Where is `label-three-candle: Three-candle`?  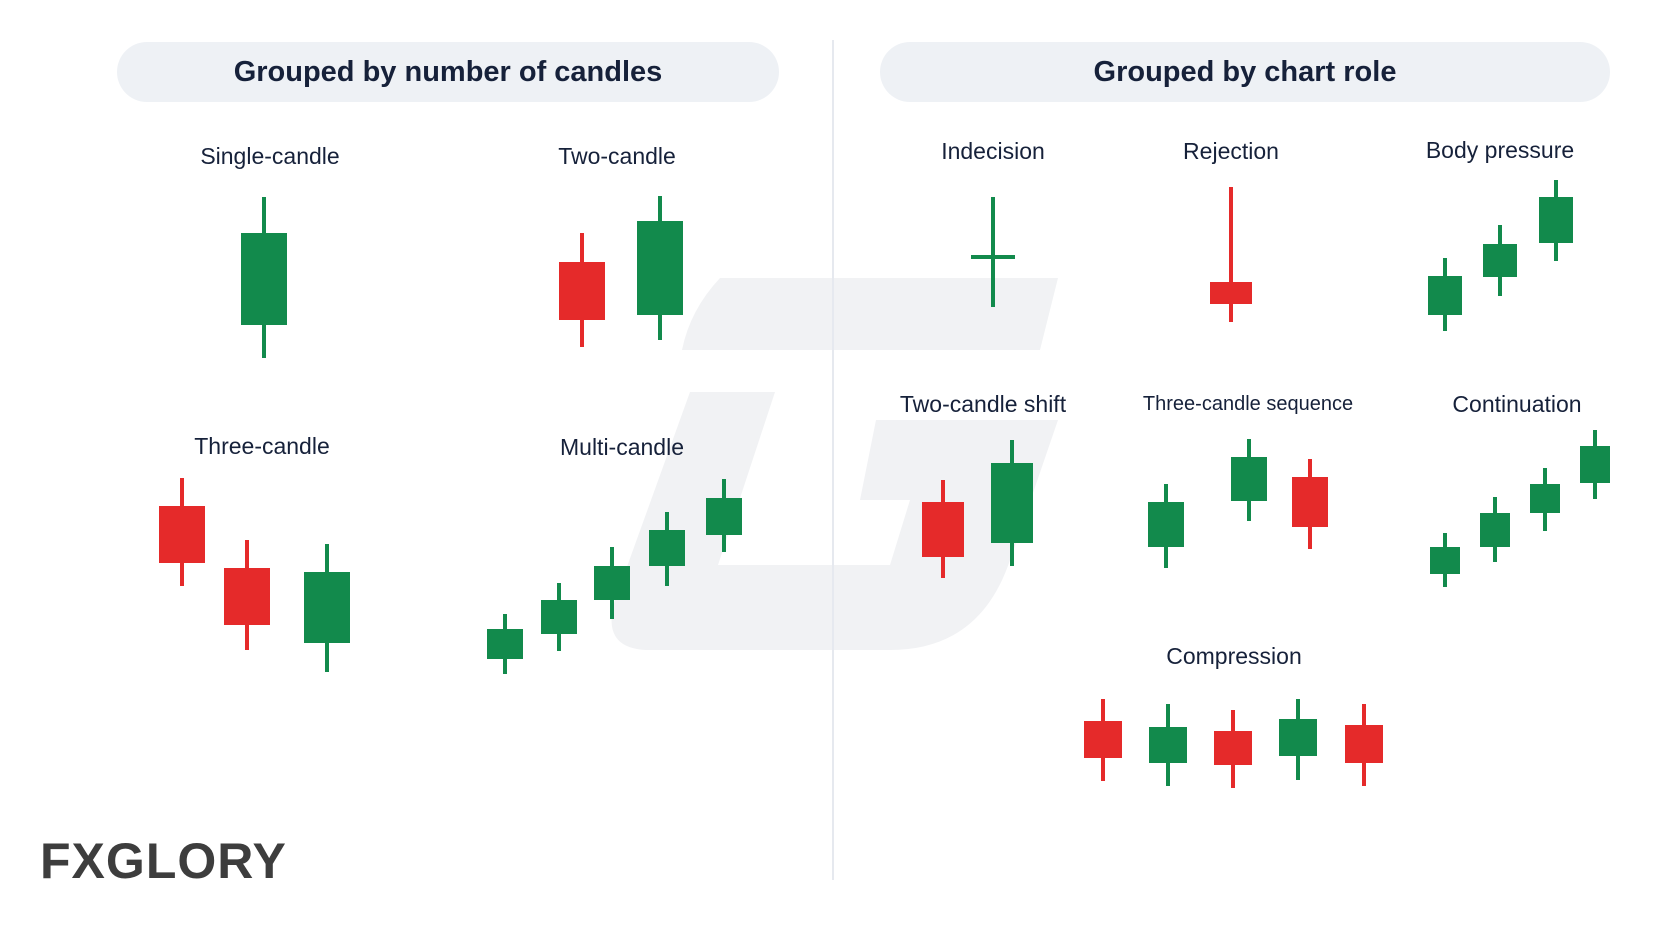 label-three-candle: Three-candle is located at coordinates (262, 446).